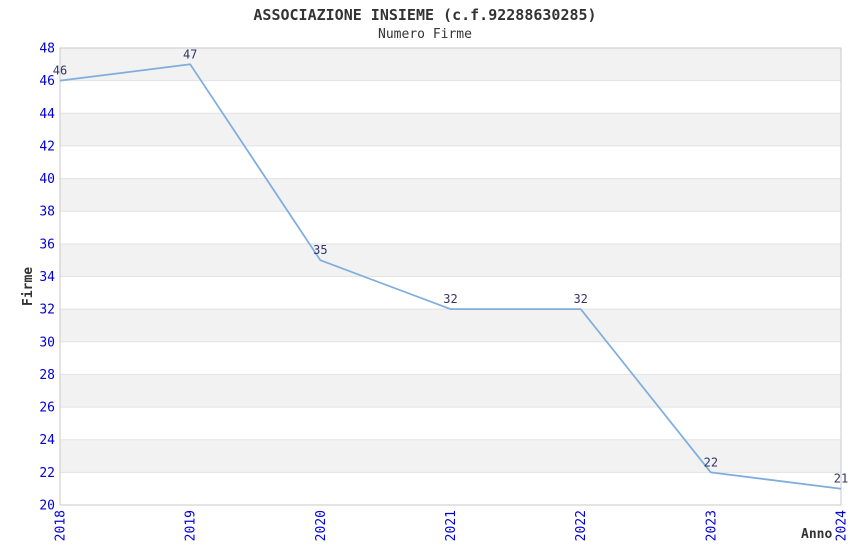  What do you see at coordinates (842, 525) in the screenshot?
I see `x-tick-label: 2024` at bounding box center [842, 525].